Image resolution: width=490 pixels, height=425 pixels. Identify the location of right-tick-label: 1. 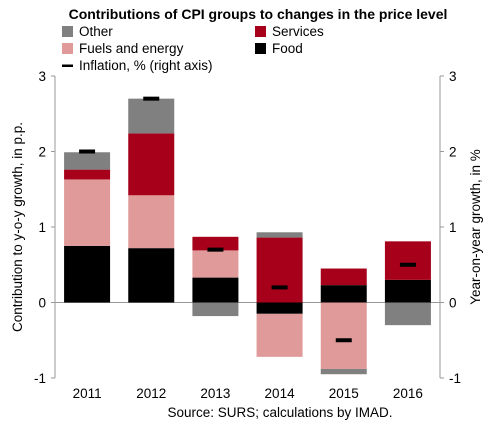
(453, 227).